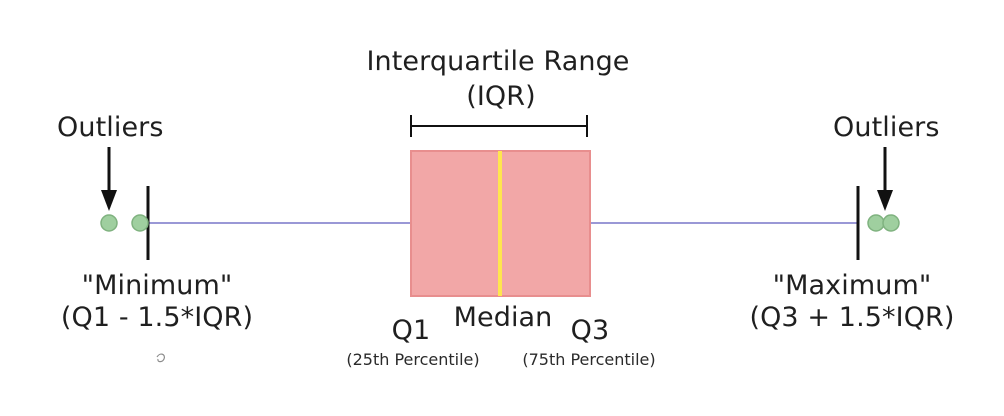  Describe the element at coordinates (590, 330) in the screenshot. I see `q3-label: Q3` at that location.